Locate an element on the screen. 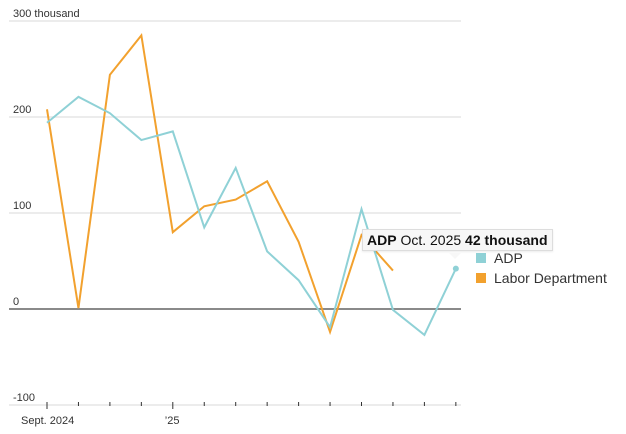 The image size is (626, 434). y-tick-label: -100 is located at coordinates (24, 398).